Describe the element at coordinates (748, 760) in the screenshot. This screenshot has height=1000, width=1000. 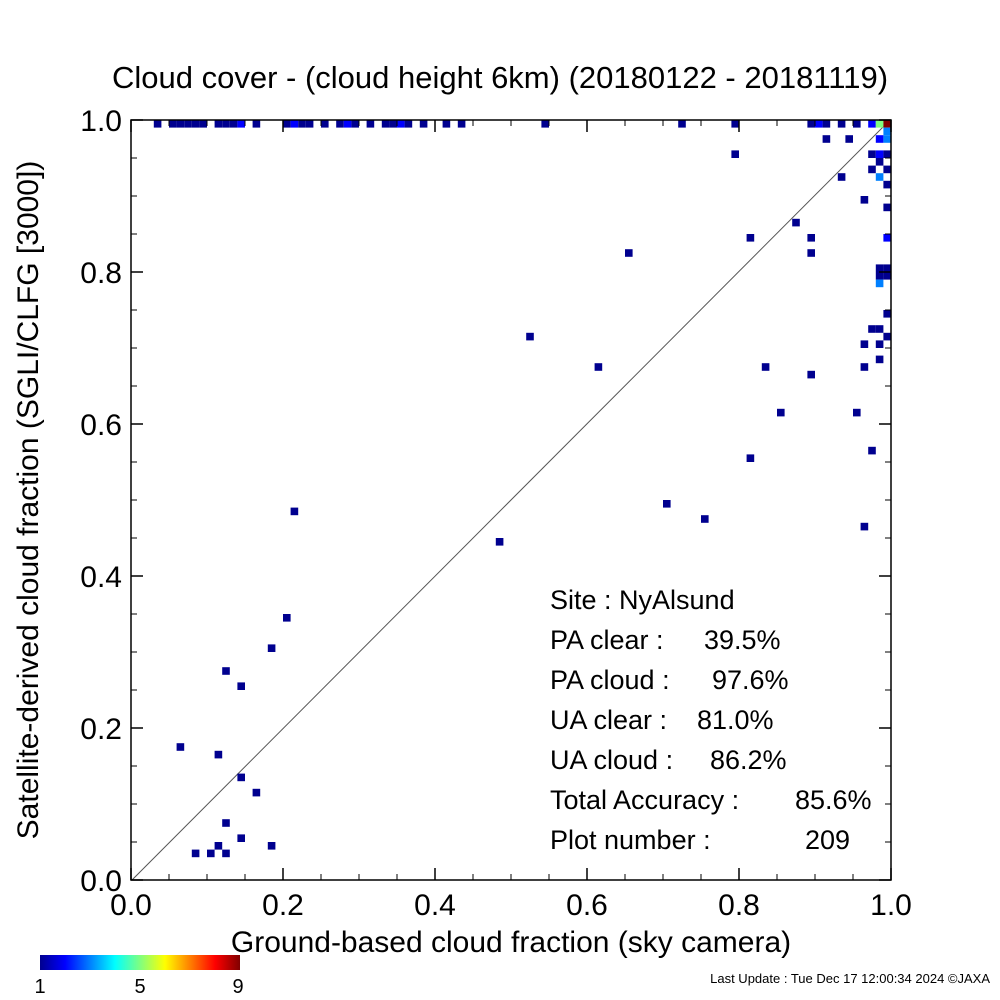
I see `stat-ua-cloud-value: 86.2%` at that location.